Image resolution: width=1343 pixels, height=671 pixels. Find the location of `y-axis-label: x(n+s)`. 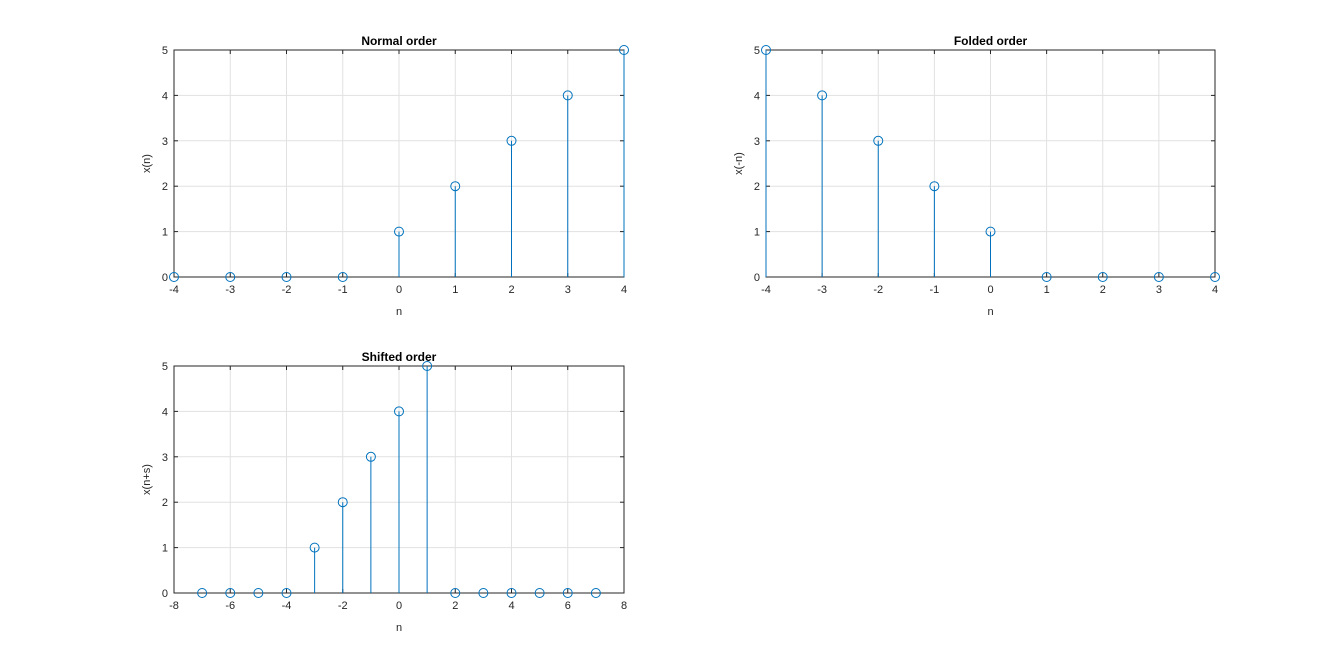

y-axis-label: x(n+s) is located at coordinates (147, 479).